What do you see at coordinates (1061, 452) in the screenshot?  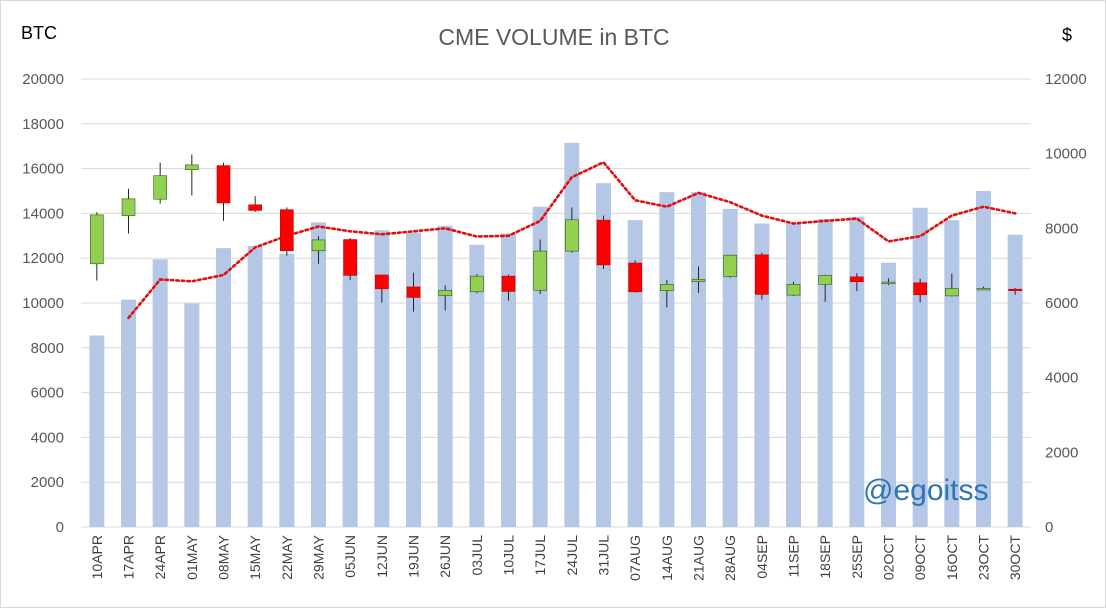 I see `right-tick-label: 2000` at bounding box center [1061, 452].